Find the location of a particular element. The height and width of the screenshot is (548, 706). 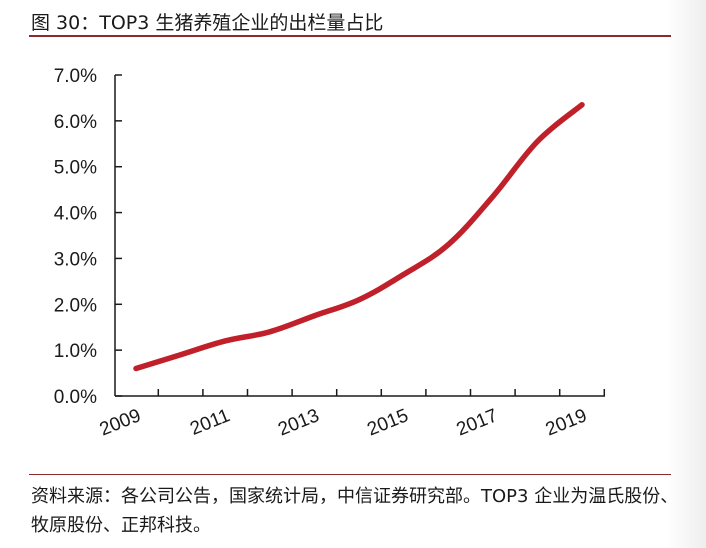

y-tick-label: 2.0% is located at coordinates (75, 305).